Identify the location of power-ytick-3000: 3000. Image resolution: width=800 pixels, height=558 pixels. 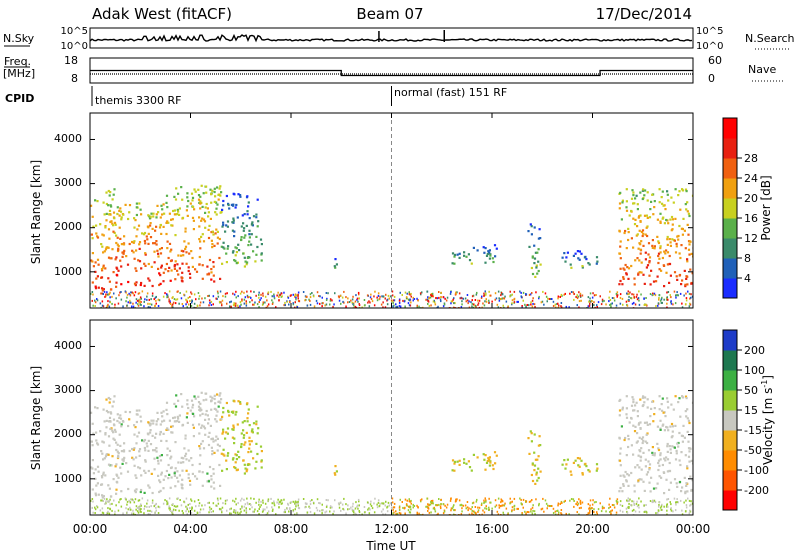
(68, 182).